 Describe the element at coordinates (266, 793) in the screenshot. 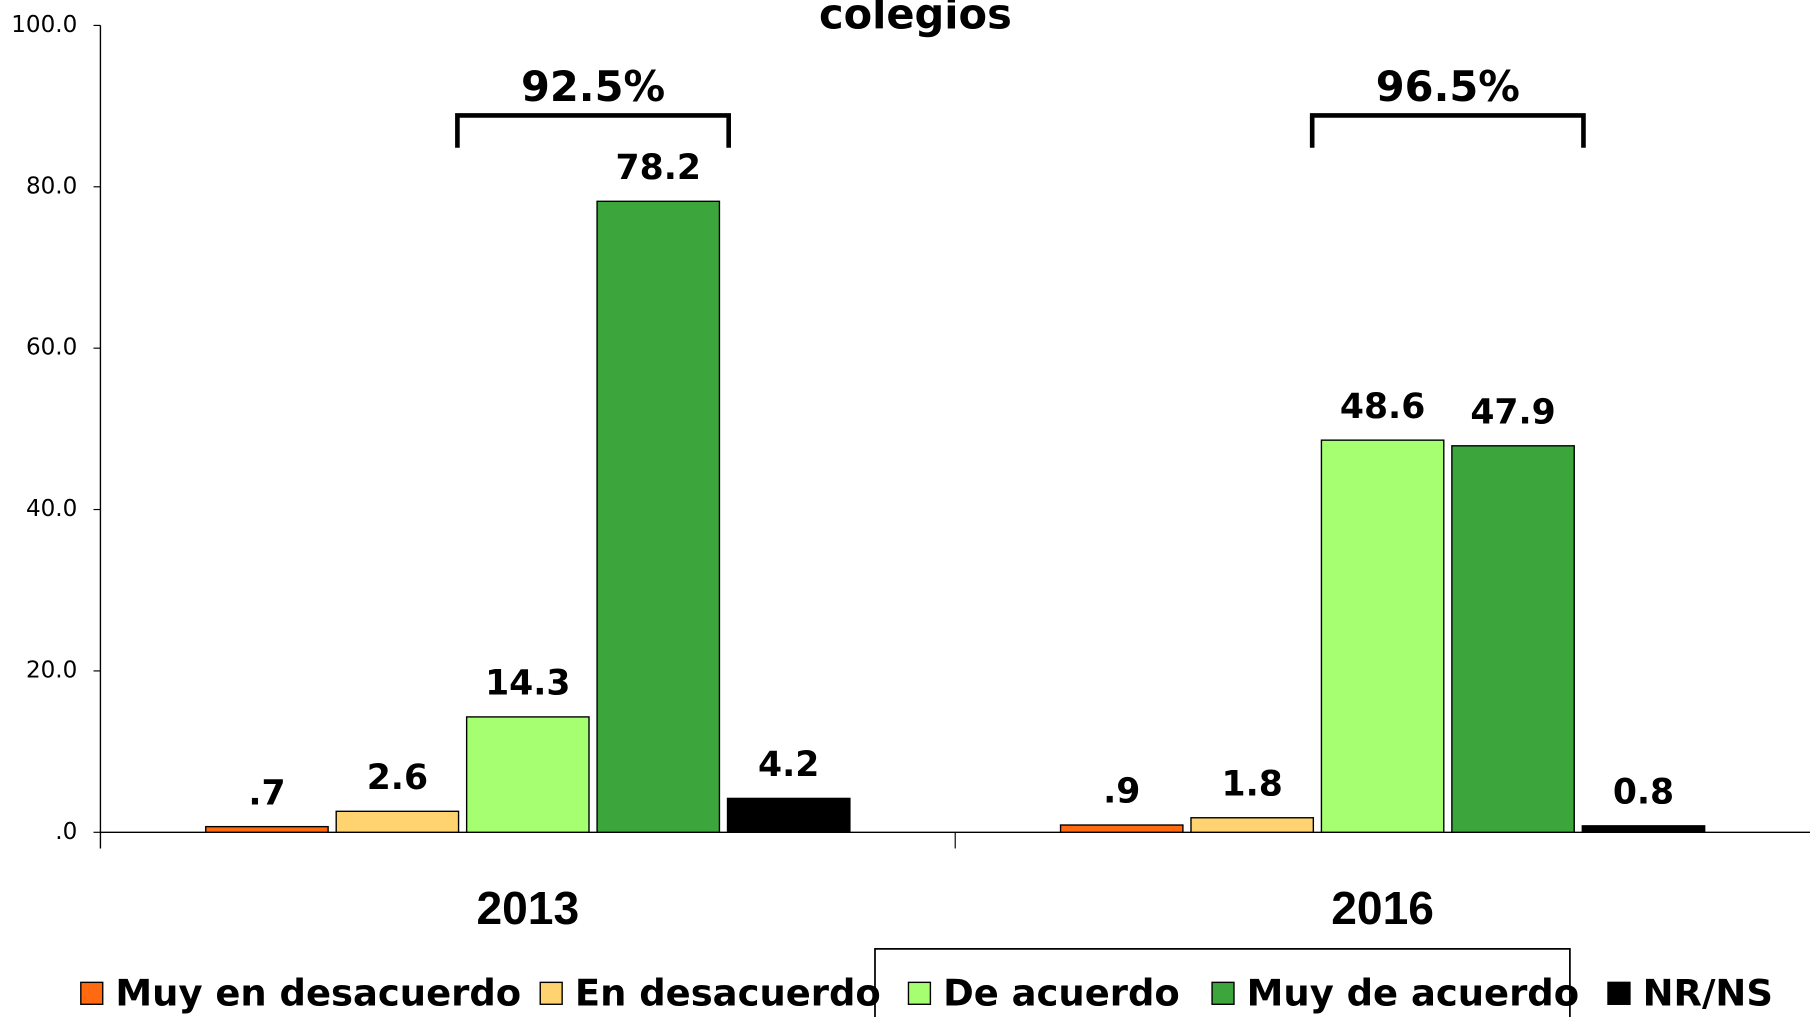

I see `value-label: .7` at that location.